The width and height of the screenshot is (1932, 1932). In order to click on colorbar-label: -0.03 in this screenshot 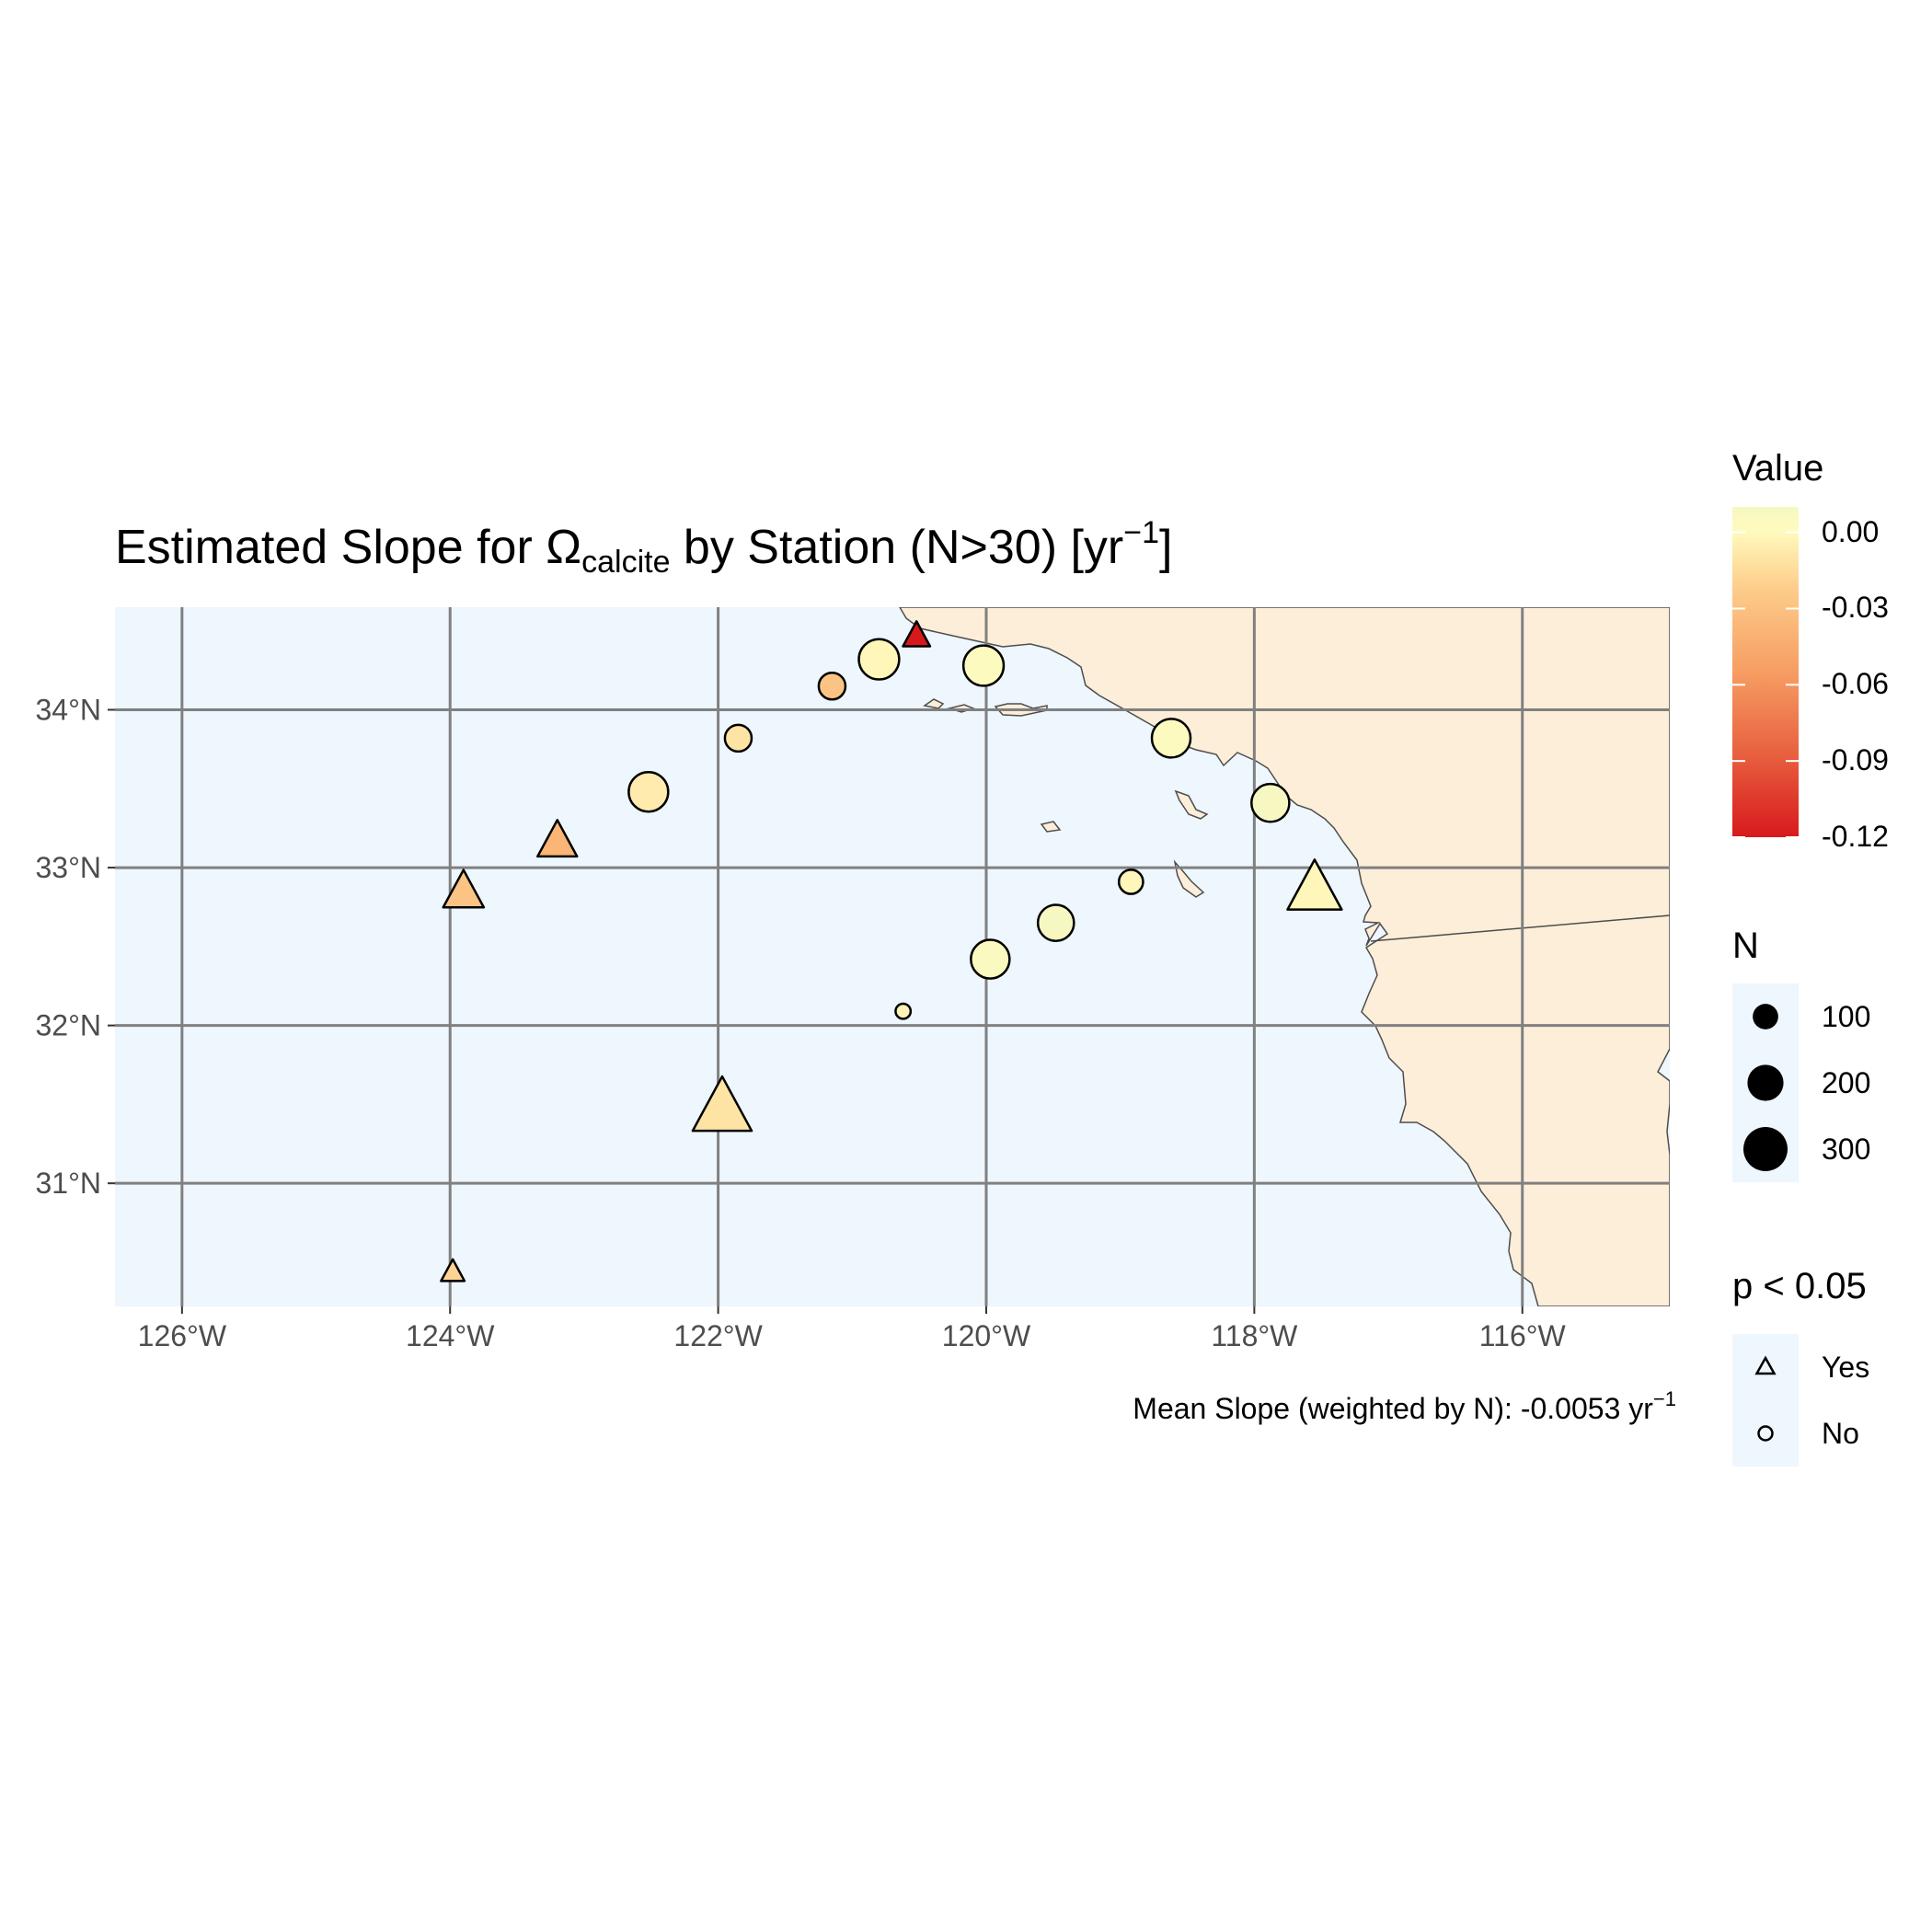, I will do `click(1855, 608)`.